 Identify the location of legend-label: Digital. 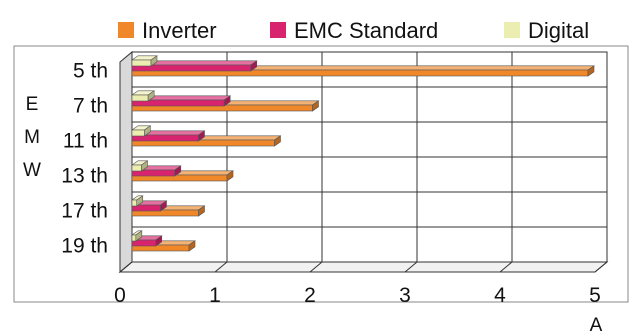
(558, 30).